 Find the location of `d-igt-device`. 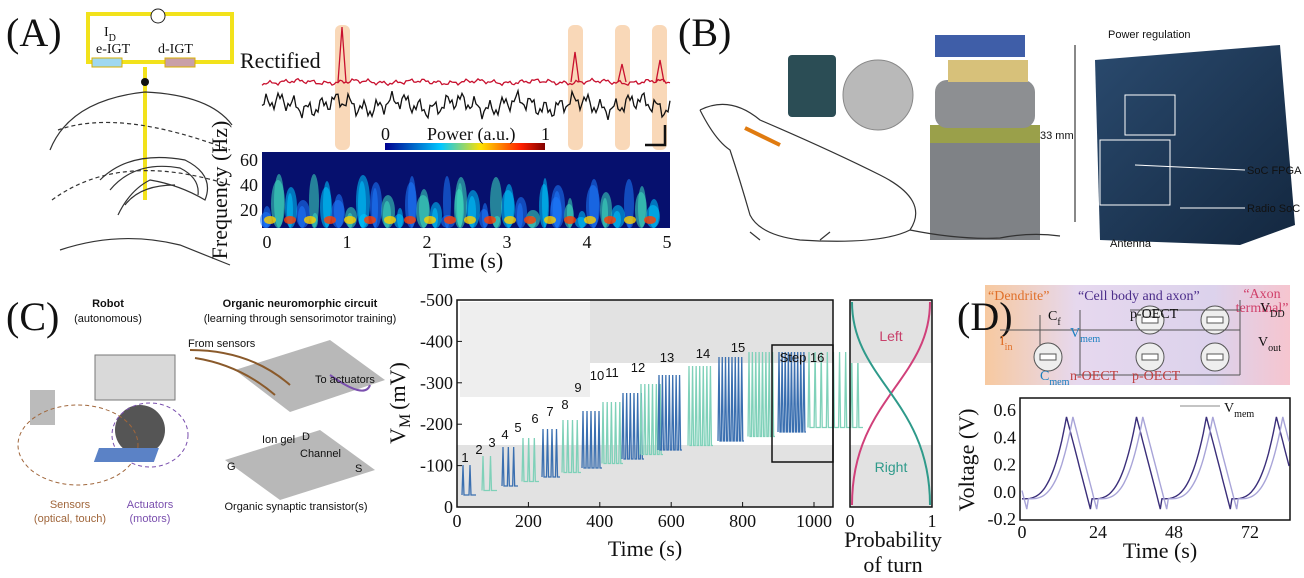

d-igt-device is located at coordinates (180, 62).